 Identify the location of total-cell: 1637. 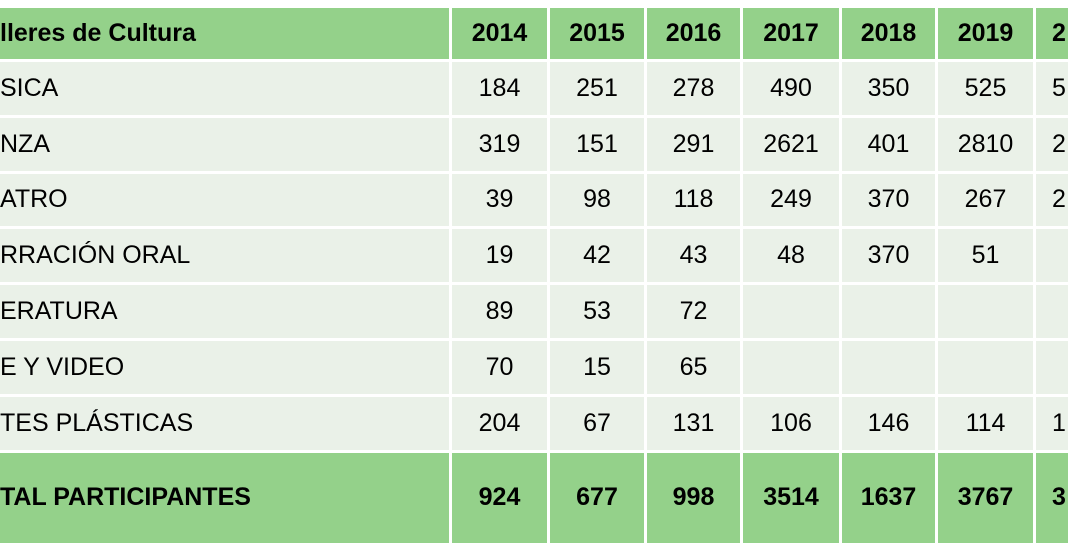
(888, 497).